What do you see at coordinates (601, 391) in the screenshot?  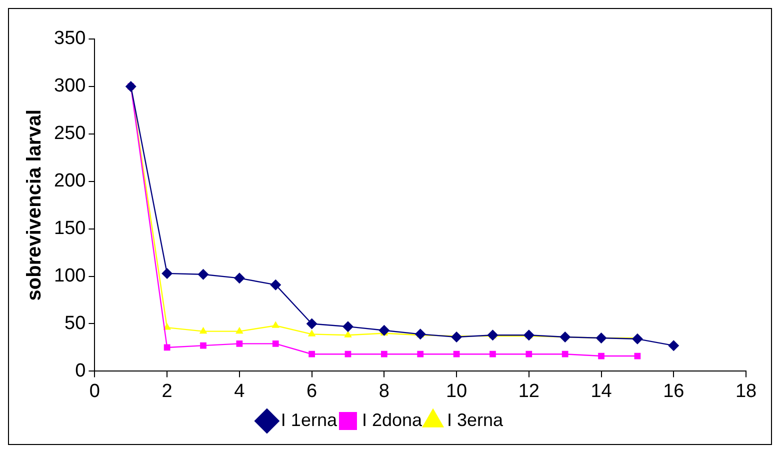 I see `x-tick-label: 14` at bounding box center [601, 391].